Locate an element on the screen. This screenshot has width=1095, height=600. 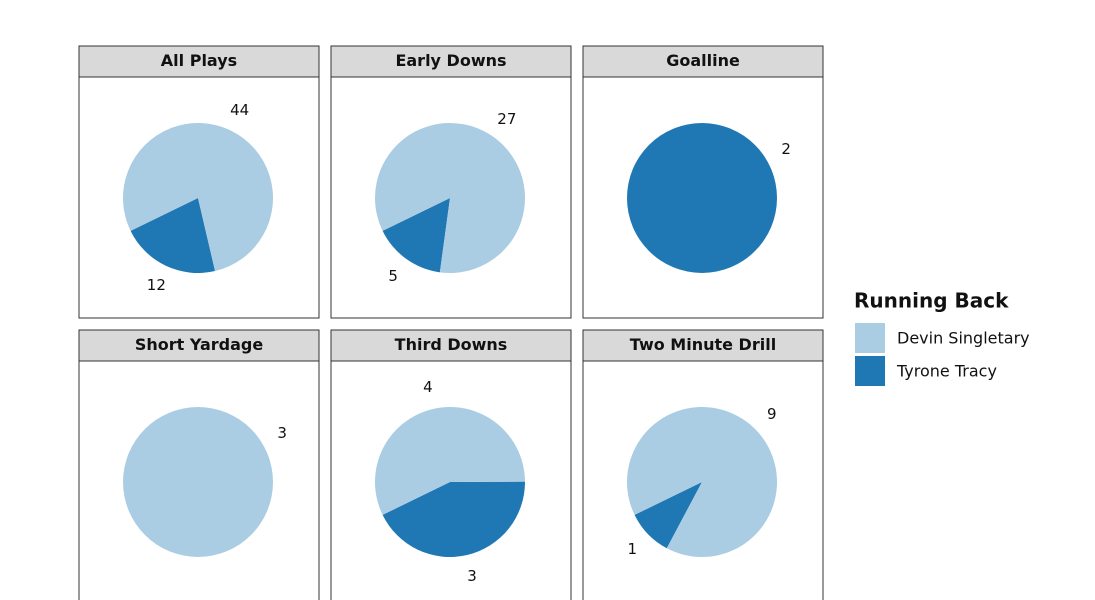
data-label: 2 is located at coordinates (786, 149).